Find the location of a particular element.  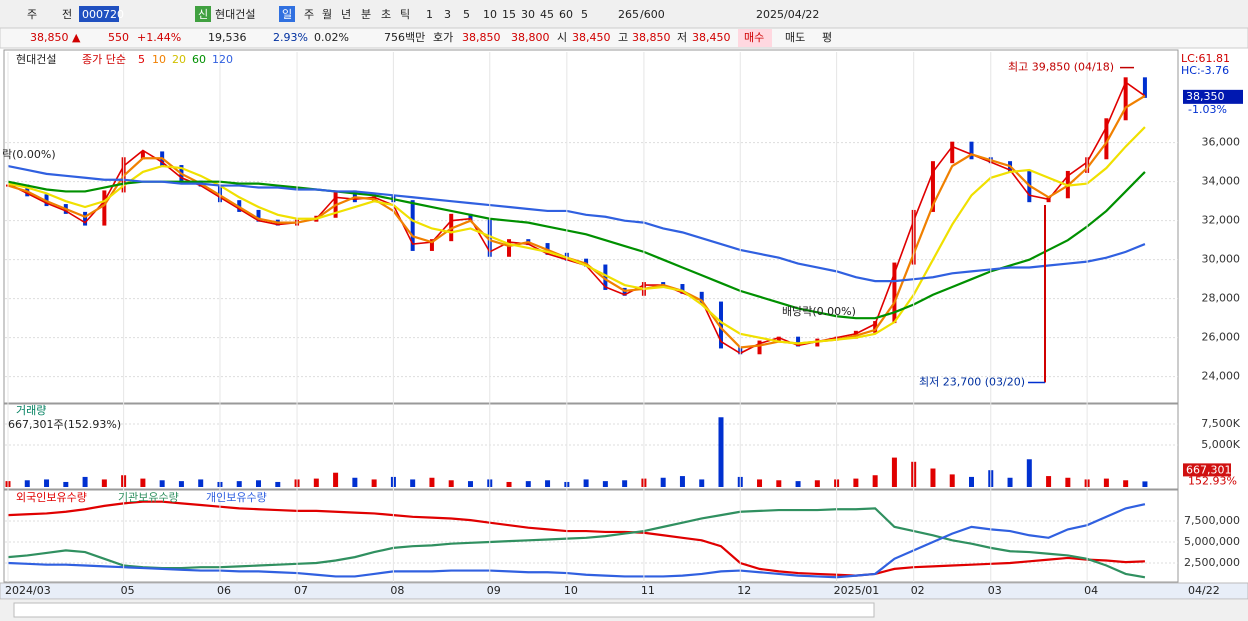

last-price-box is located at coordinates (1213, 96).